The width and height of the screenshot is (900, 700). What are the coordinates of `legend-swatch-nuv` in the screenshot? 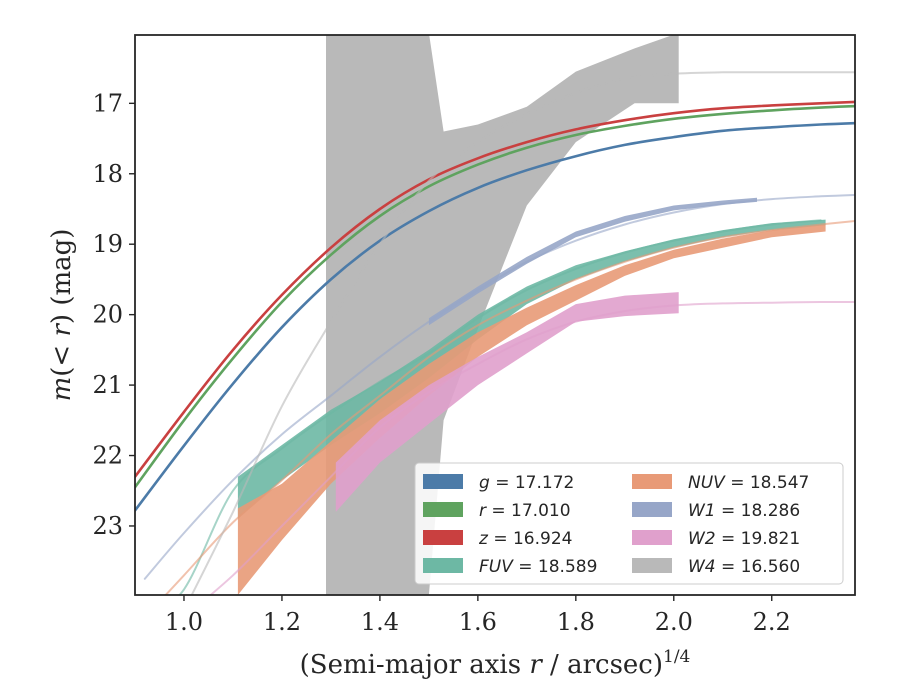 It's located at (652, 481).